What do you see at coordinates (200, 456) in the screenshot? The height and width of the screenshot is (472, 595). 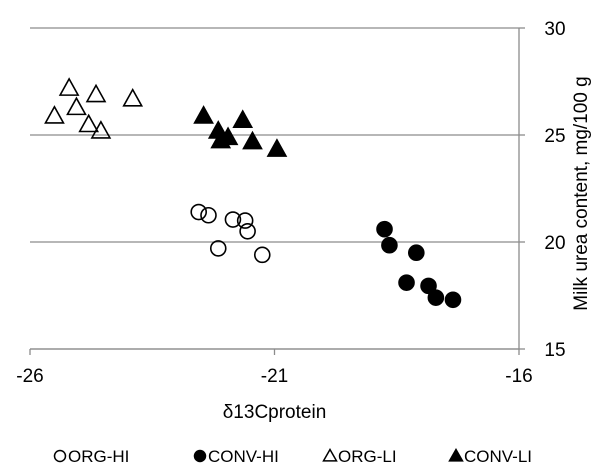 I see `legend-marker-CONV-HI` at bounding box center [200, 456].